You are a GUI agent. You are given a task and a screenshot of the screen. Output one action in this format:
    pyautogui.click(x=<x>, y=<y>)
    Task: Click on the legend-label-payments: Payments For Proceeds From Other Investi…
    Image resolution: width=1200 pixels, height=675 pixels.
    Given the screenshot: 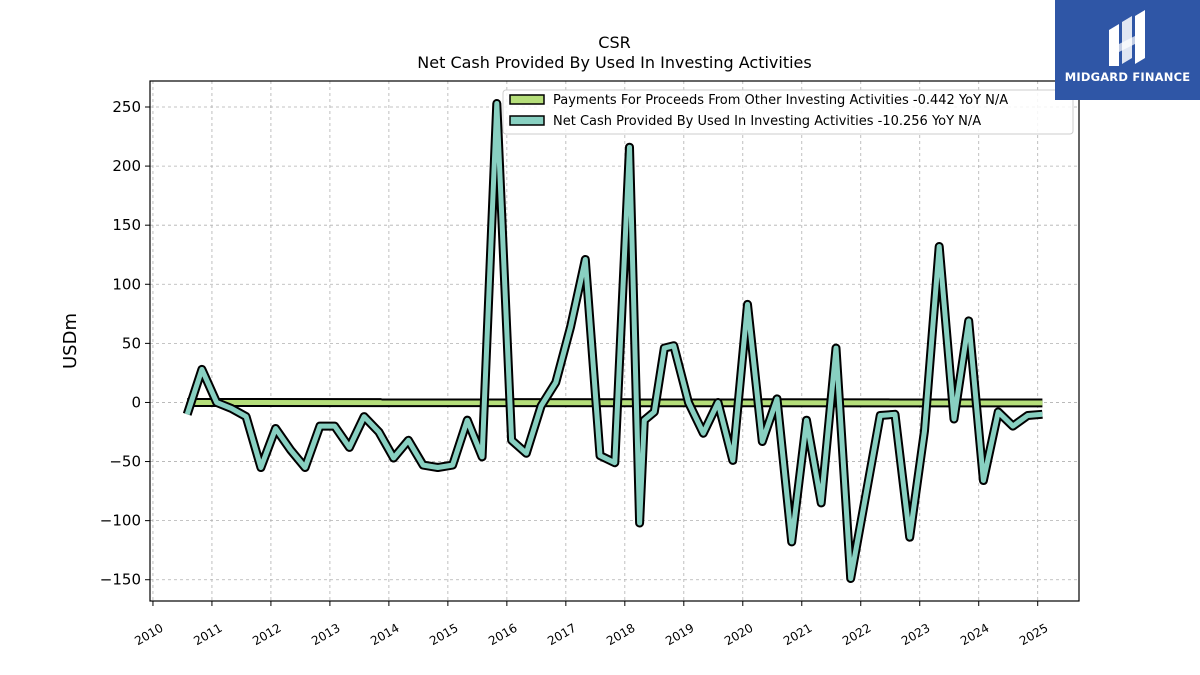 What is the action you would take?
    pyautogui.click(x=780, y=100)
    